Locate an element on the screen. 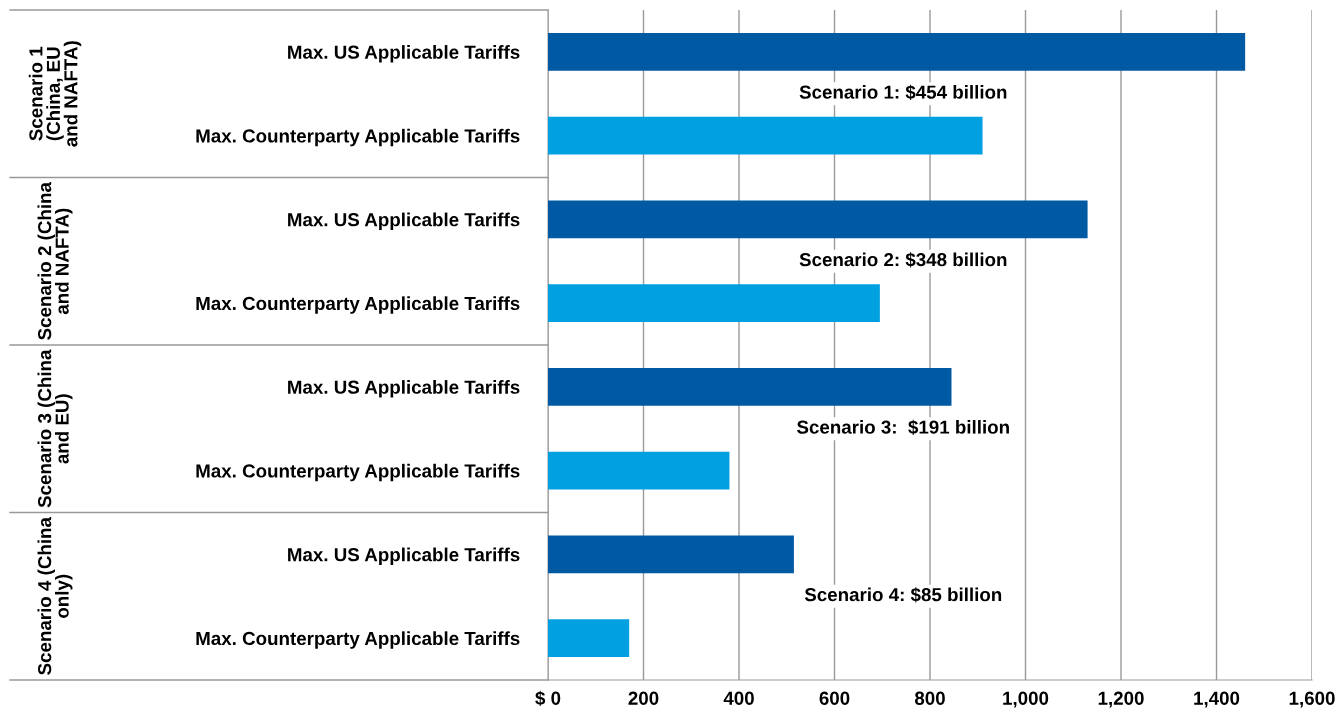 This screenshot has width=1343, height=715. x-tick-label: 200 is located at coordinates (643, 698).